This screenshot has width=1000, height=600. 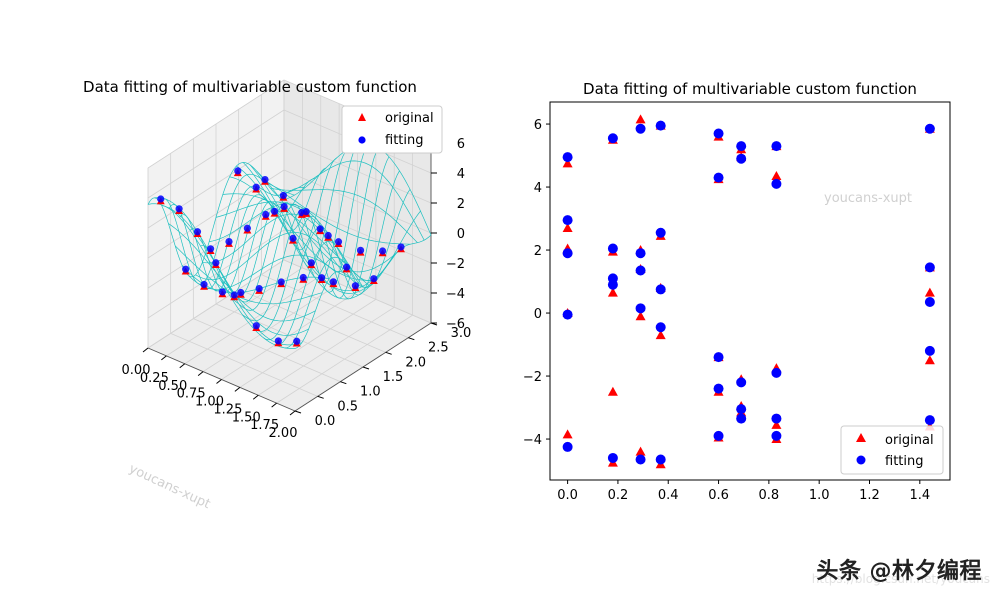 What do you see at coordinates (909, 440) in the screenshot?
I see `right-legend-original-label: original` at bounding box center [909, 440].